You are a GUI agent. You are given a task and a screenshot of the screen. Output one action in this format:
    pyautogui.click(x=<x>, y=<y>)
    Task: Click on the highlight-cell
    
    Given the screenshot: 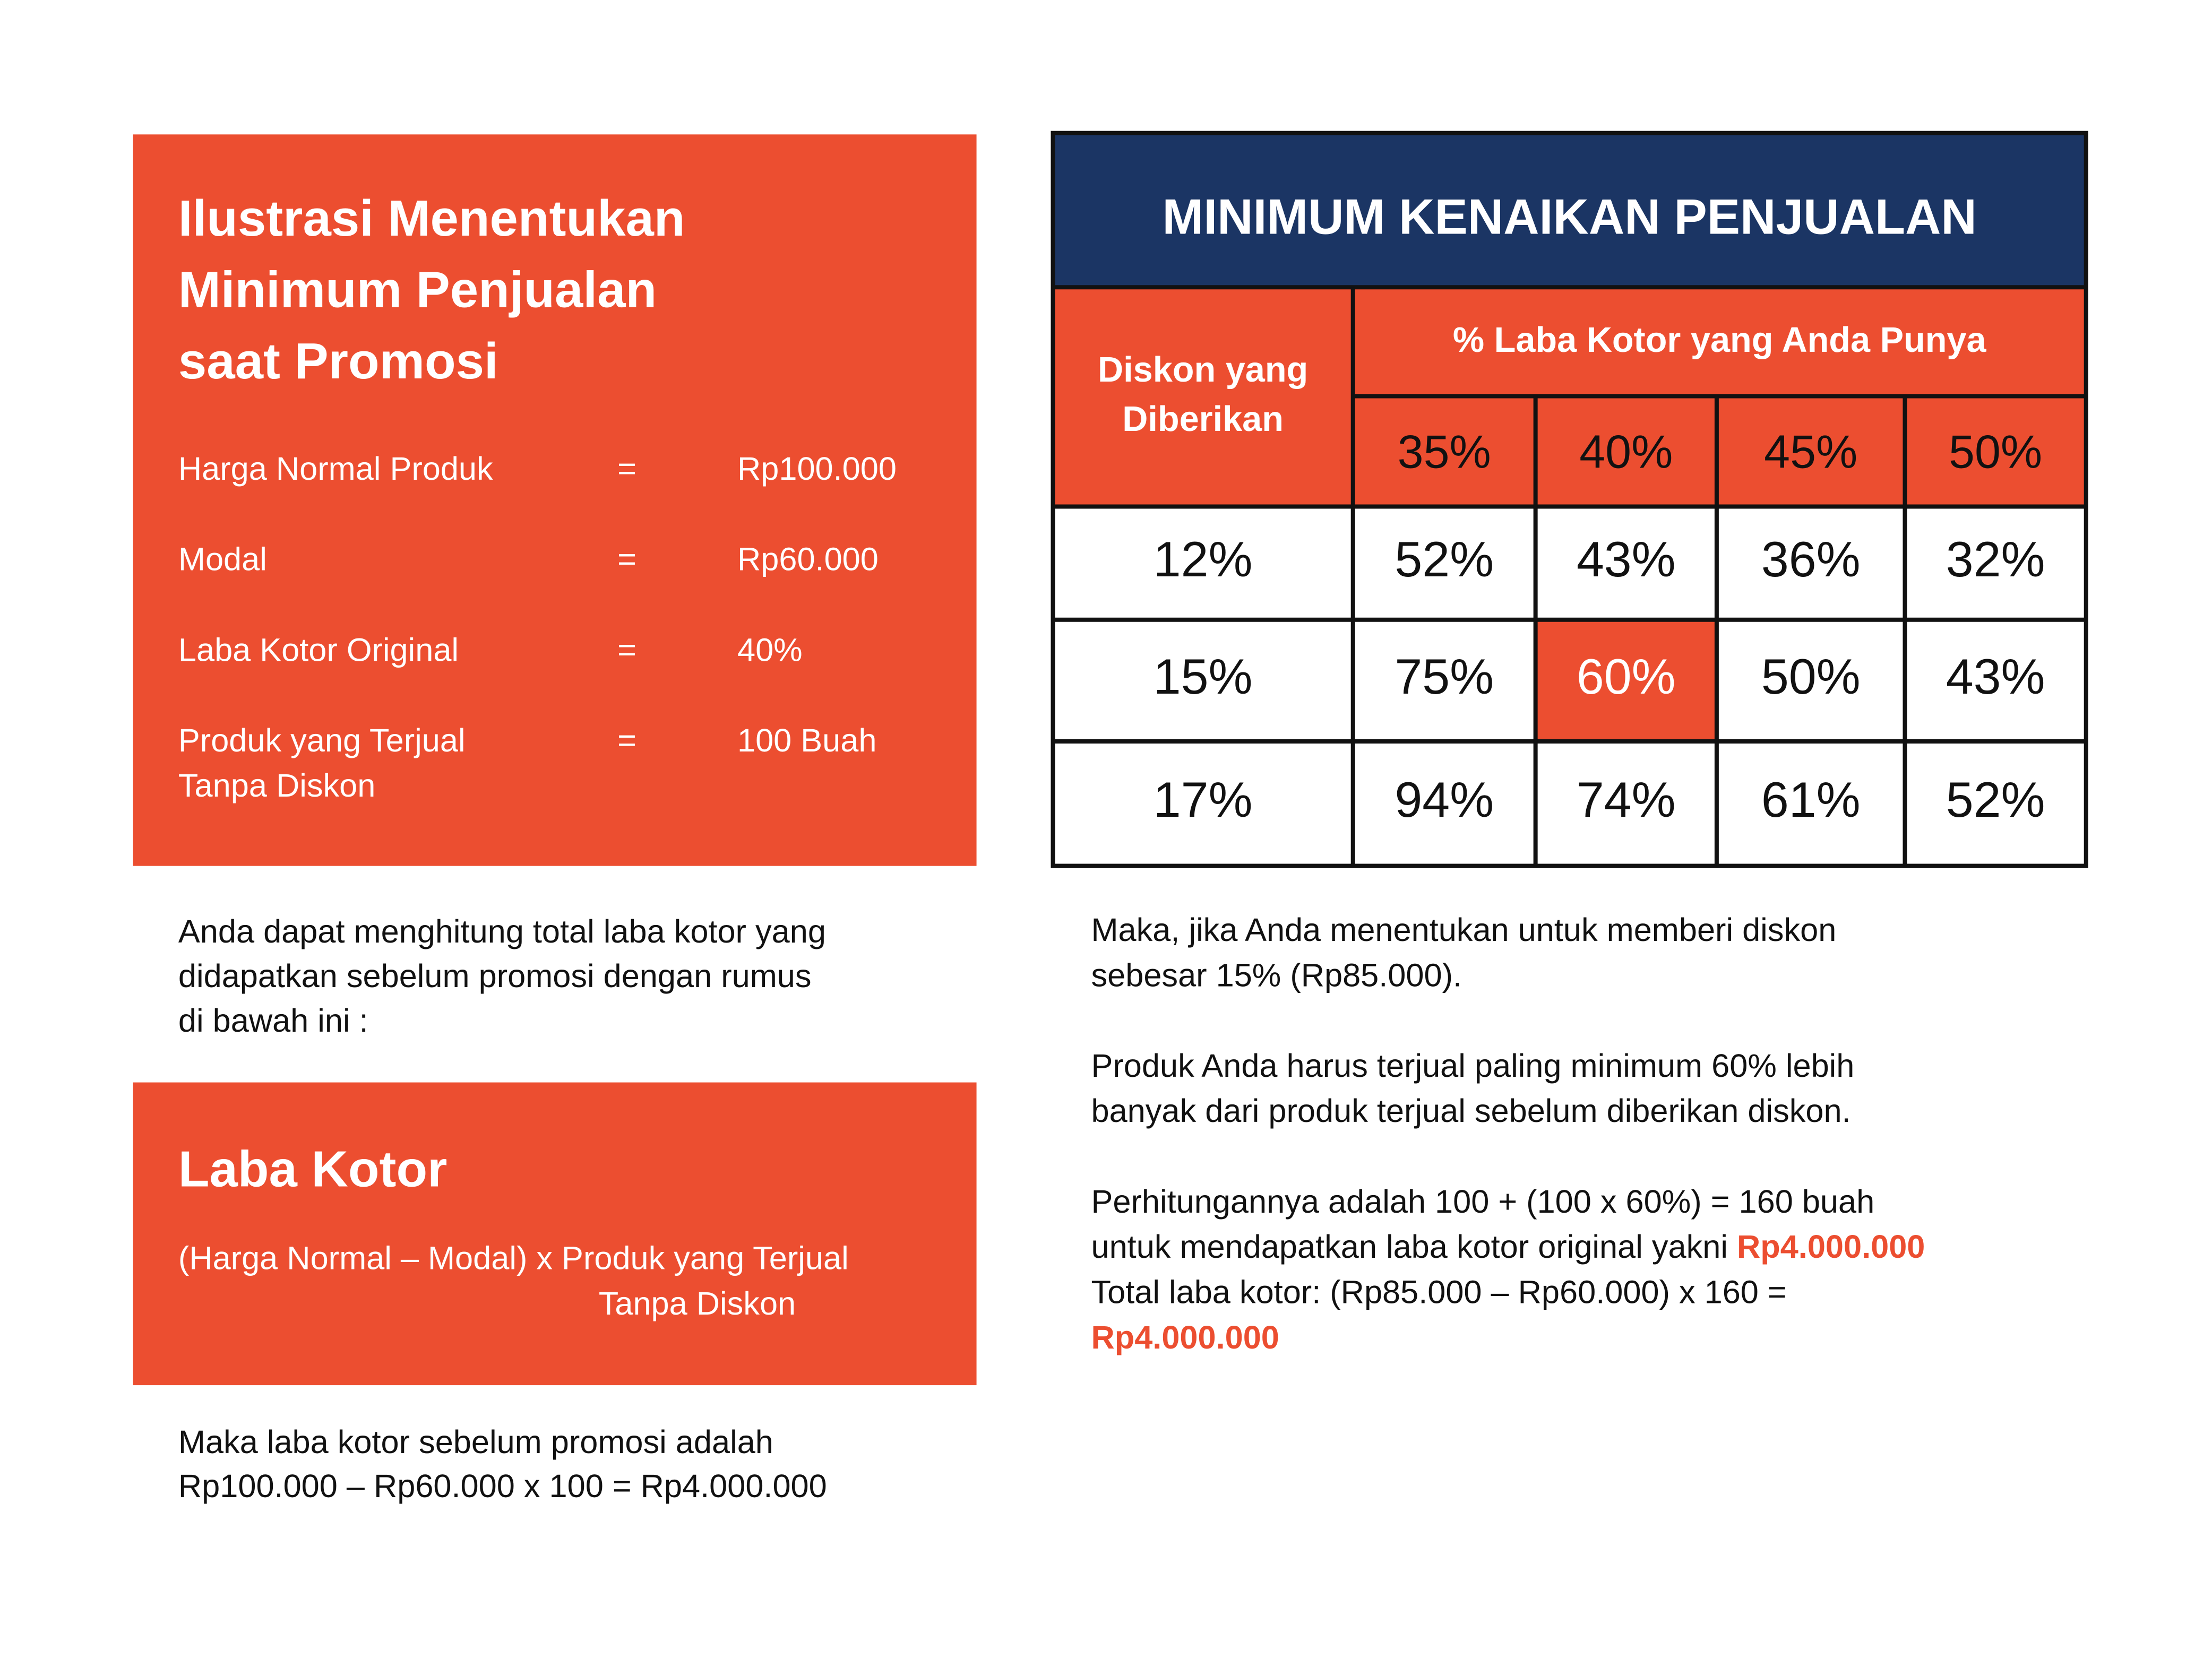 What is the action you would take?
    pyautogui.click(x=1626, y=680)
    